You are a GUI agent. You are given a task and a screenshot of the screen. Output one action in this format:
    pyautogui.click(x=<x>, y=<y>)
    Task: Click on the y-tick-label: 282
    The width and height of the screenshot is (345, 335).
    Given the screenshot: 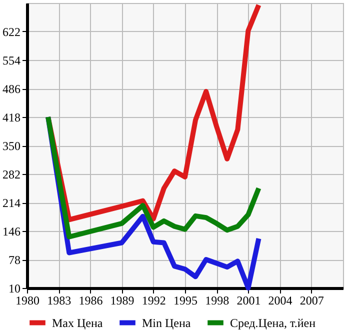 What is the action you would take?
    pyautogui.click(x=11, y=175)
    